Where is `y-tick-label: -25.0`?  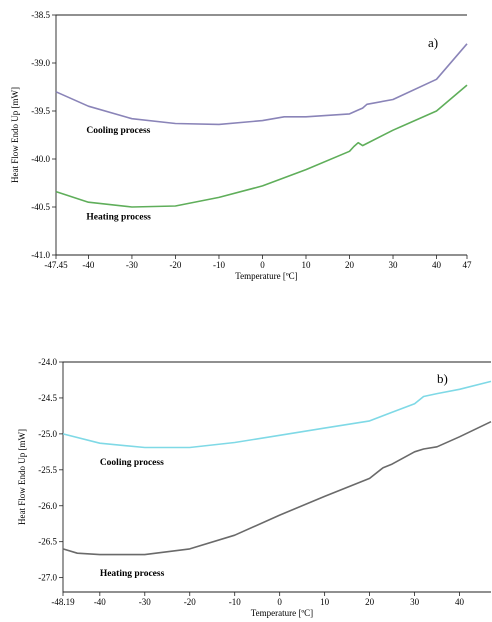
y-tick-label: -25.0 is located at coordinates (47, 434).